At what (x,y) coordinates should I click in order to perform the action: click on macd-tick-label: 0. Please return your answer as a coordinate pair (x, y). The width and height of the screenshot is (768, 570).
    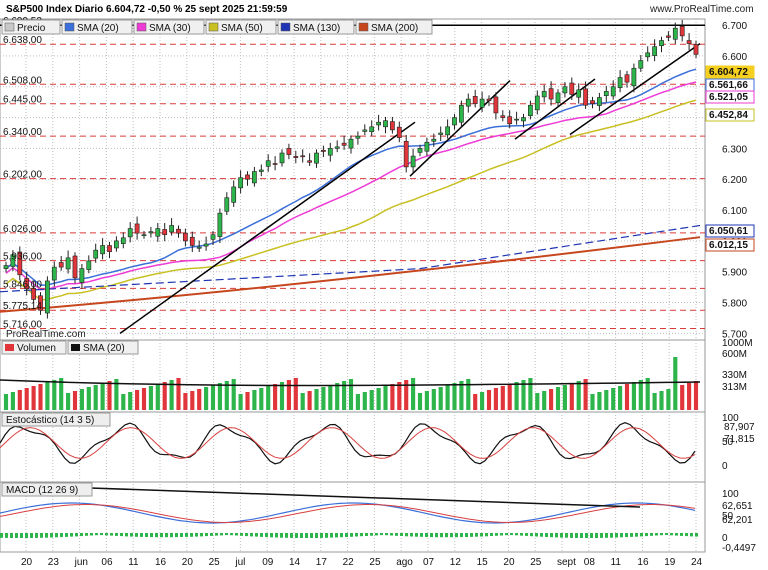
    Looking at the image, I should click on (725, 538).